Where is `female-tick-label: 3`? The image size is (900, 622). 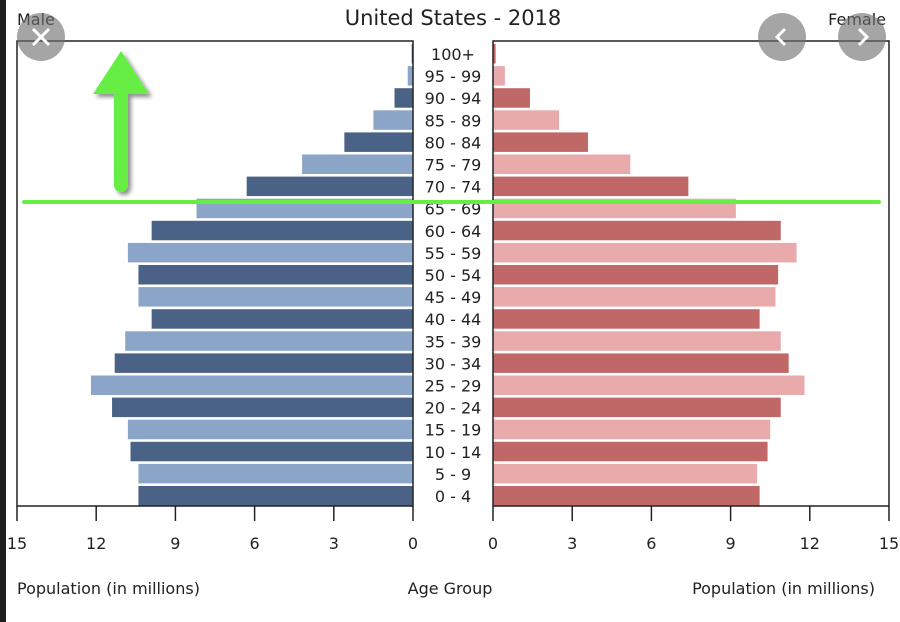 female-tick-label: 3 is located at coordinates (572, 543).